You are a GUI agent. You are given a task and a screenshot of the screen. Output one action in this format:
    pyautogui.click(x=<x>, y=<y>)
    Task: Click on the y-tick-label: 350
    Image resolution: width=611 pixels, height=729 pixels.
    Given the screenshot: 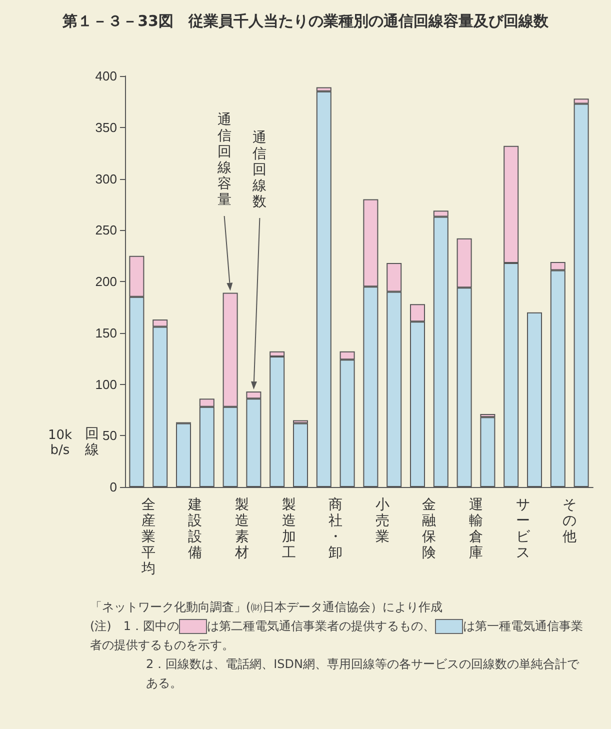 What is the action you would take?
    pyautogui.click(x=106, y=127)
    